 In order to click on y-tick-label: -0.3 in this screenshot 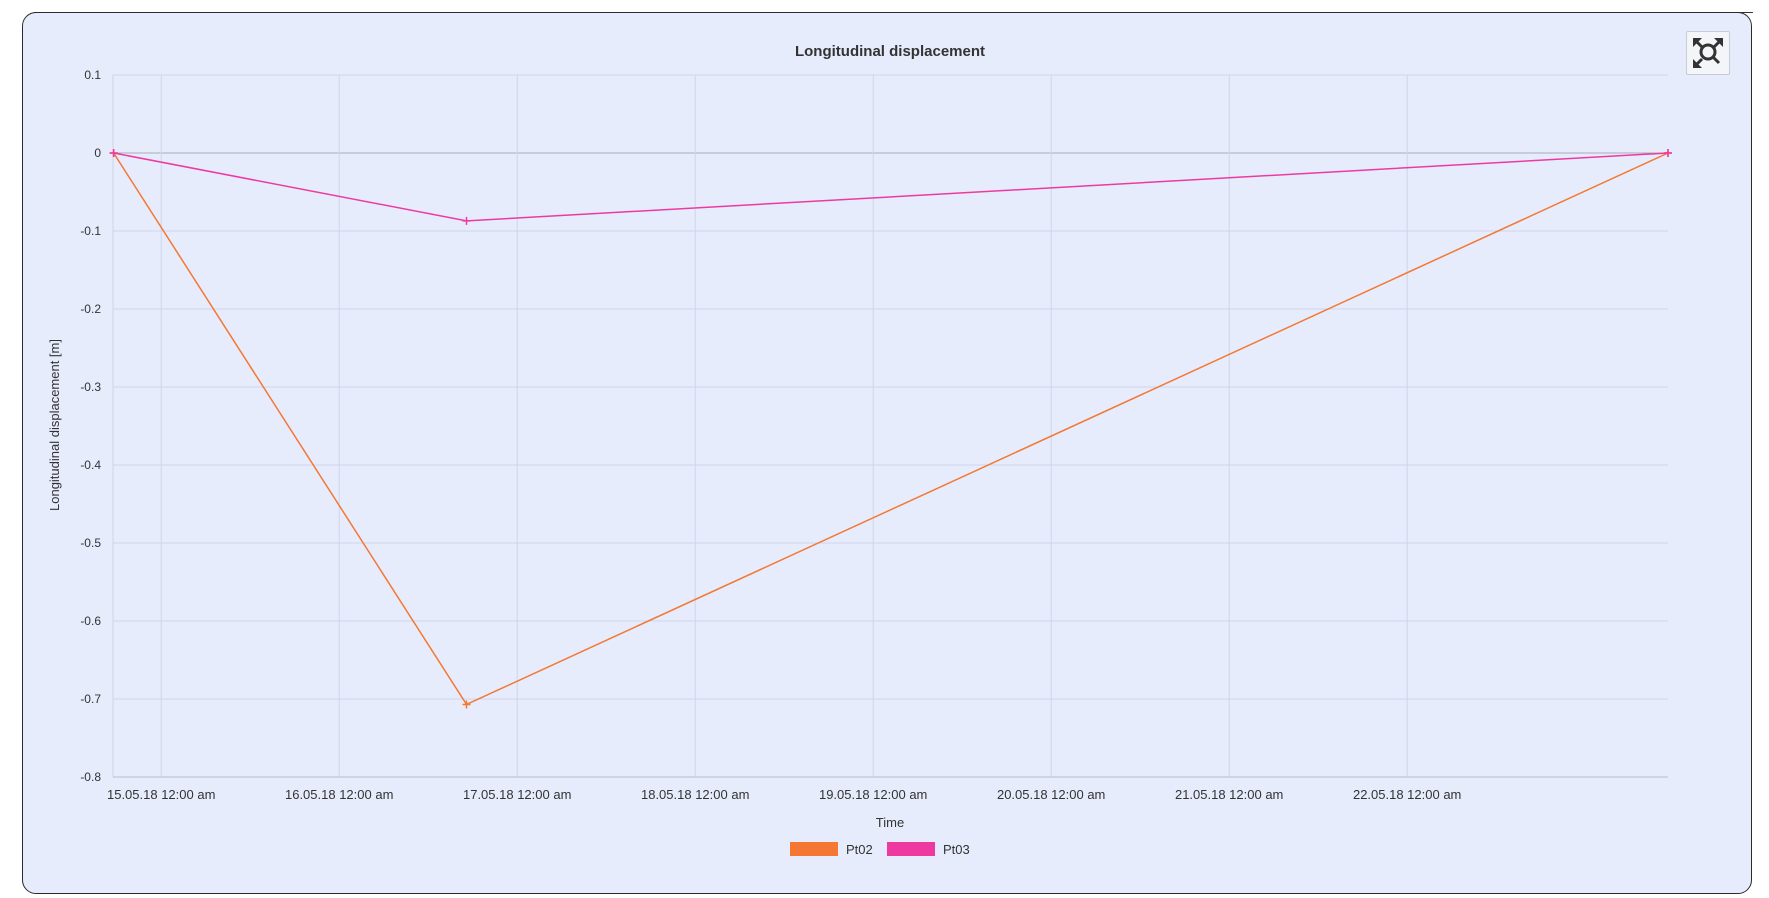, I will do `click(90, 387)`.